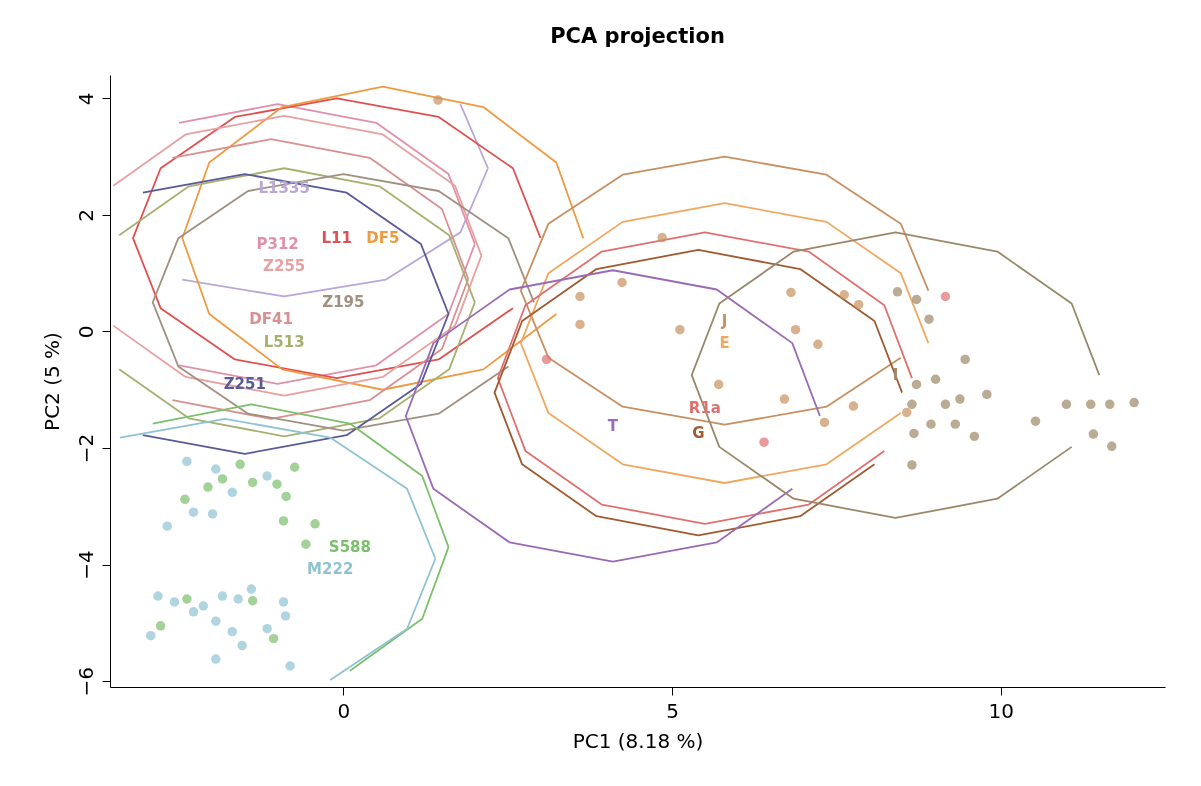 The height and width of the screenshot is (786, 1201). Describe the element at coordinates (638, 740) in the screenshot. I see `x-axis-title: PC1 (8.18 %)` at that location.